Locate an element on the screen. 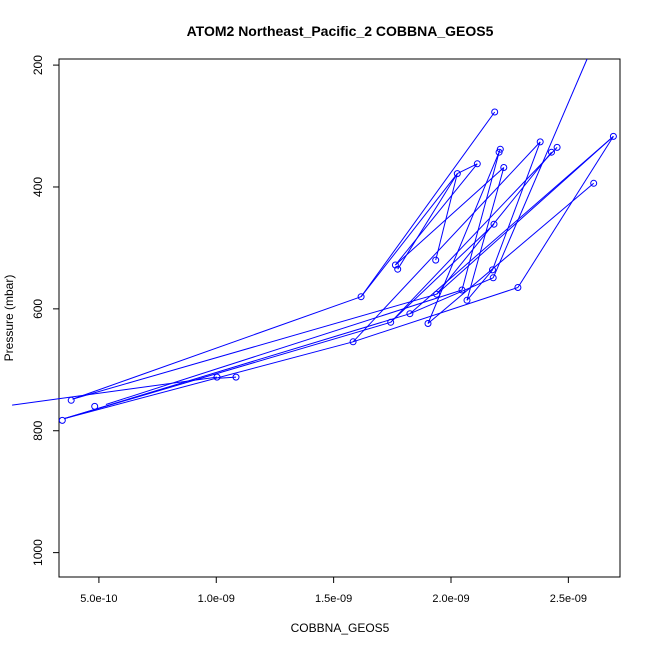 Image resolution: width=650 pixels, height=650 pixels. y-tick-label: 200 is located at coordinates (38, 65).